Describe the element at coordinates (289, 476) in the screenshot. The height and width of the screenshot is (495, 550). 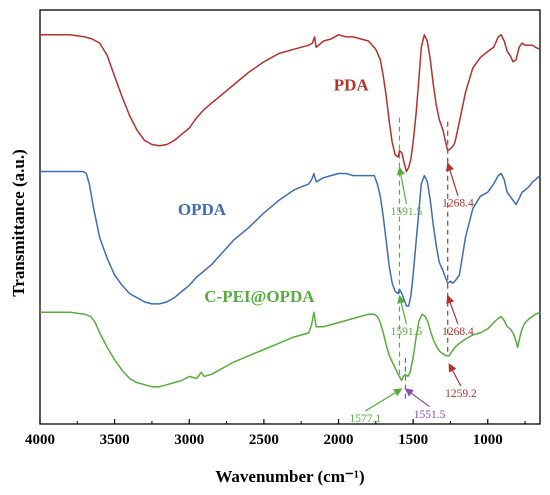
I see `x-axis-title: Wavenumber (cm⁻¹)` at that location.